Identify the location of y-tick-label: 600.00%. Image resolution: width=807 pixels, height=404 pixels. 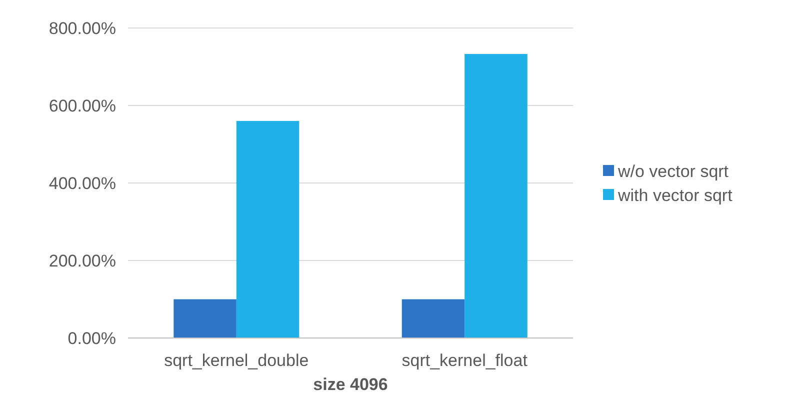
(82, 106).